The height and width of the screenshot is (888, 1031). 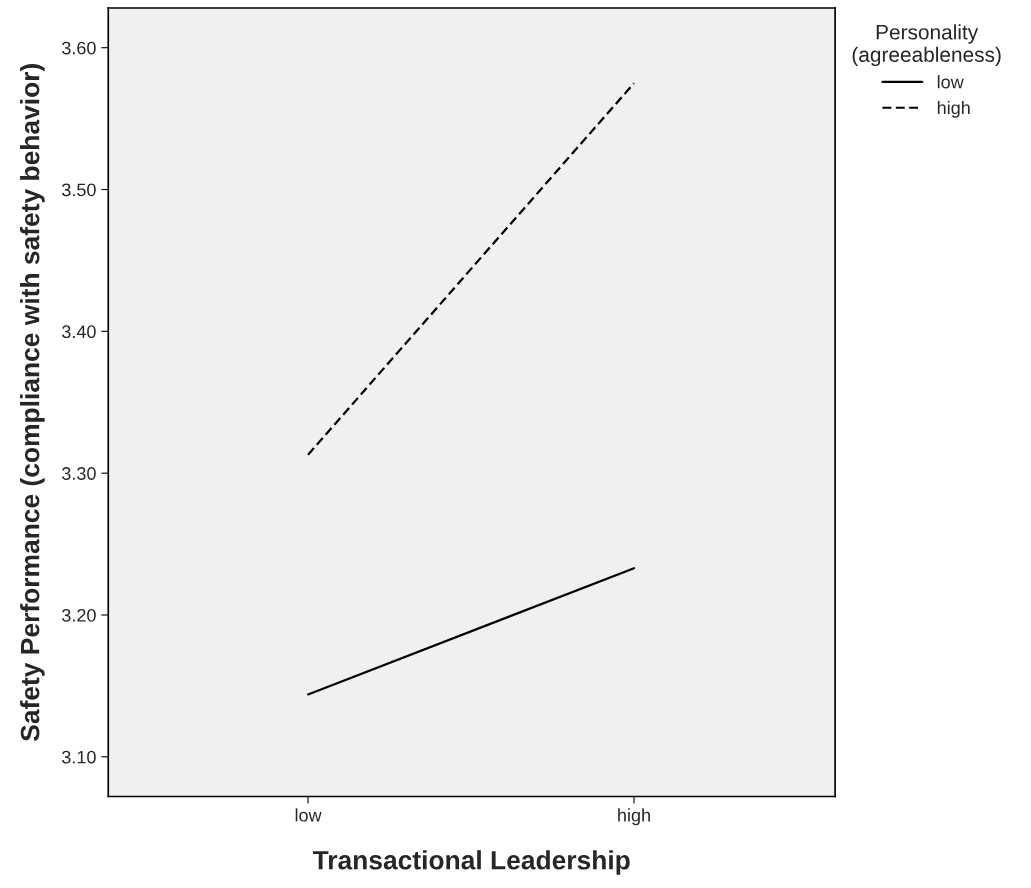 What do you see at coordinates (953, 109) in the screenshot?
I see `legend-label: high` at bounding box center [953, 109].